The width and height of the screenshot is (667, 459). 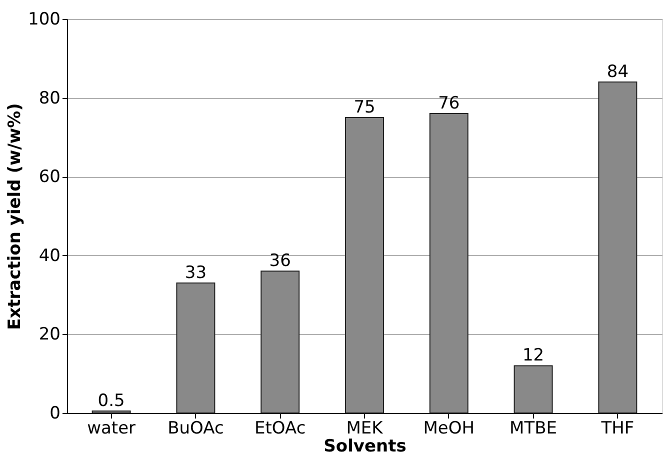 I want to click on y-tick-label: 80, so click(x=49, y=98).